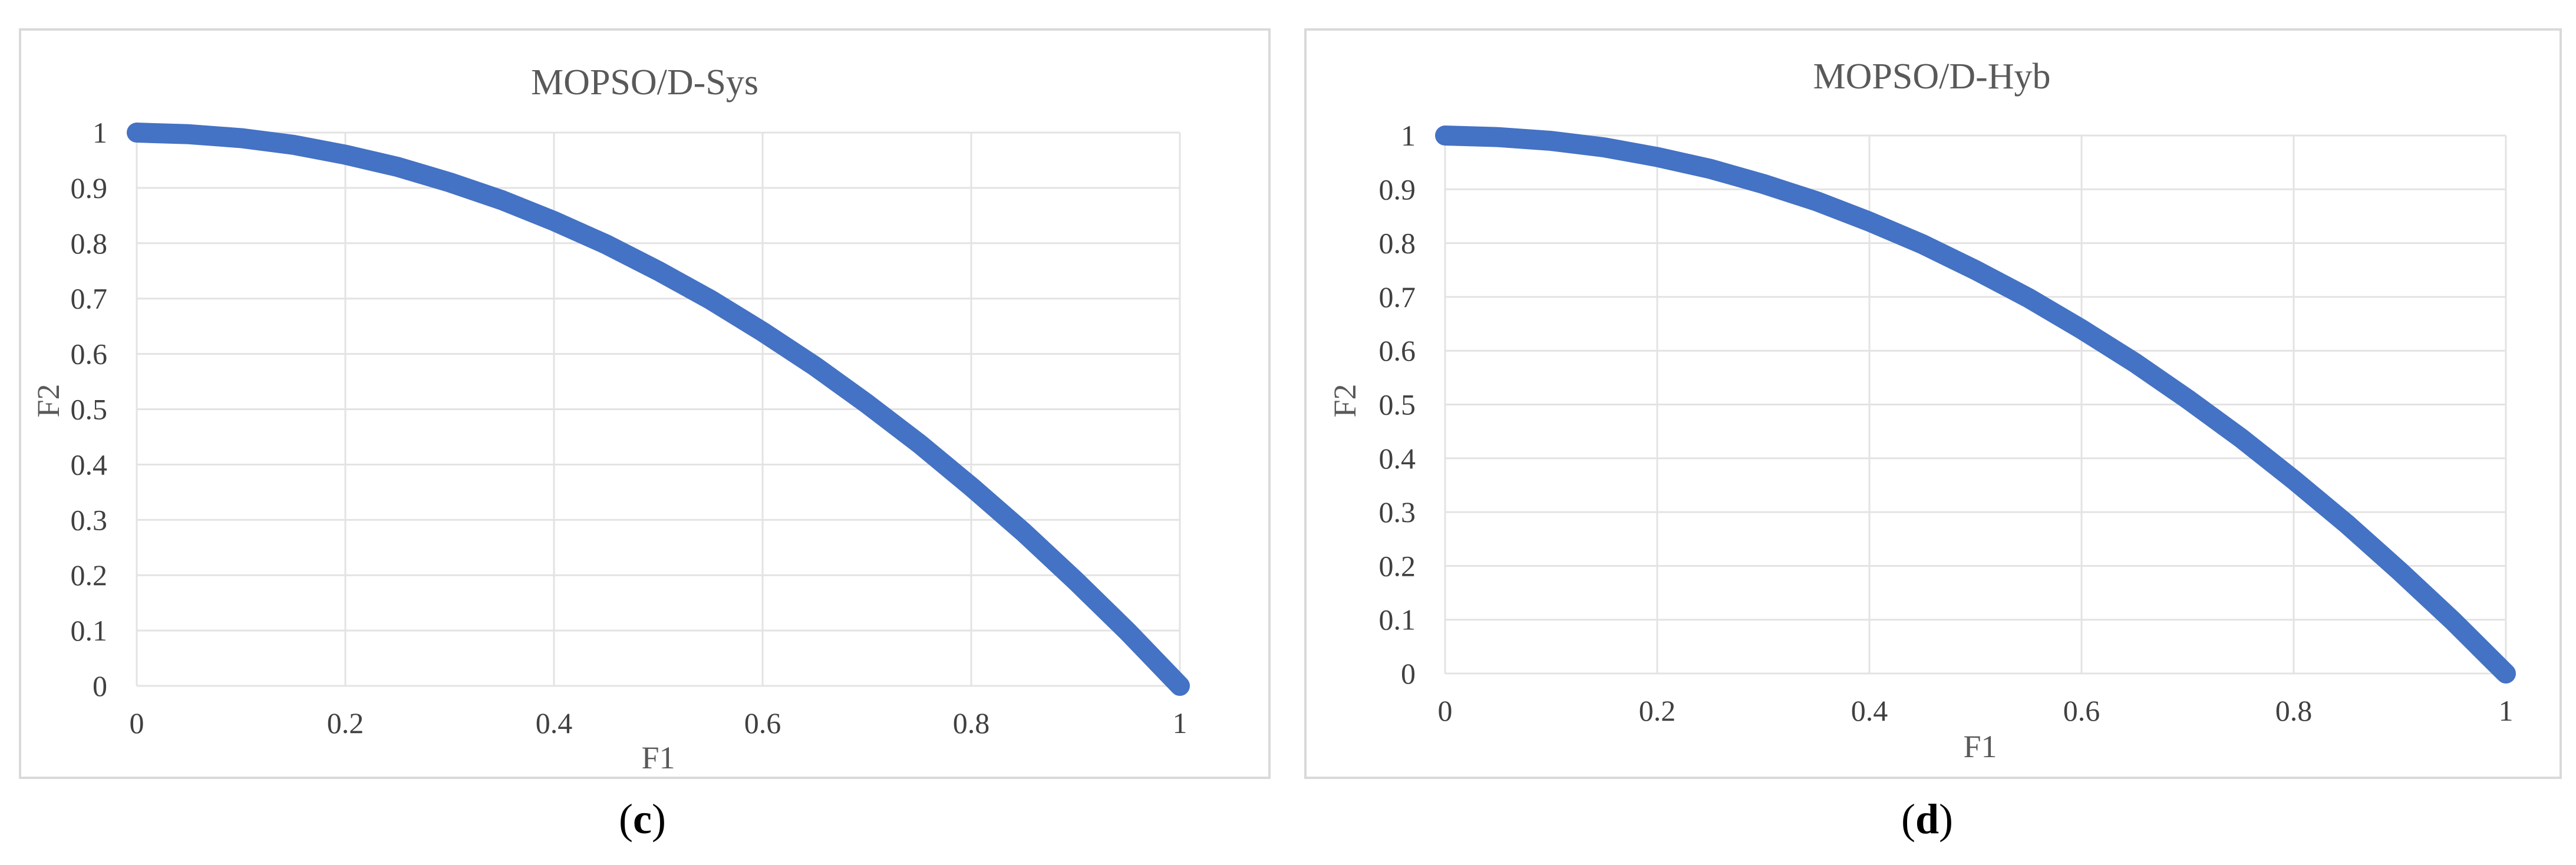  Describe the element at coordinates (1932, 77) in the screenshot. I see `chart-title: MOPSO/D-Hyb` at that location.